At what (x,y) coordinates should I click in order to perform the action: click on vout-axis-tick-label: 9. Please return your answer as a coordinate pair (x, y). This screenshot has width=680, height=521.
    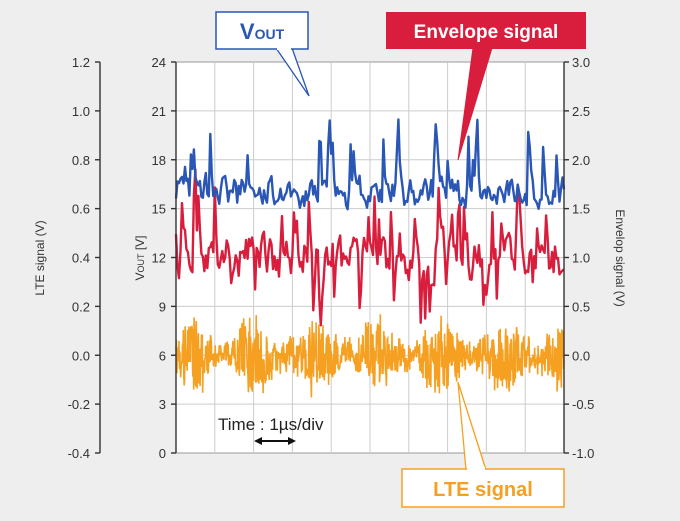
    Looking at the image, I should click on (162, 306).